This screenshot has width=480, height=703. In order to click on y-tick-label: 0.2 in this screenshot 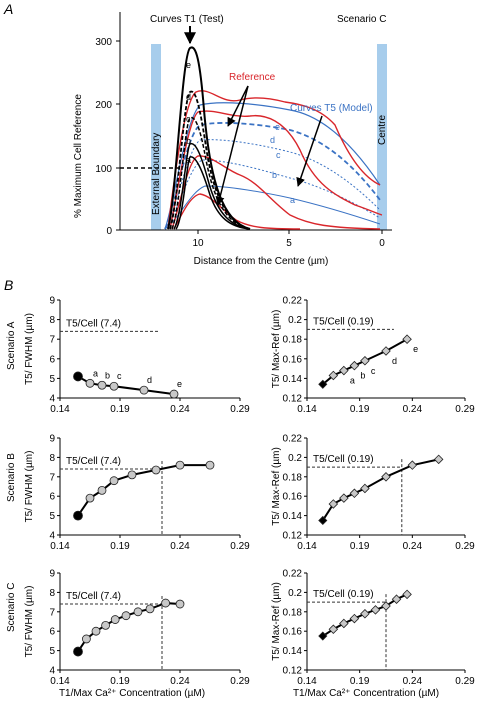, I will do `click(295, 593)`.